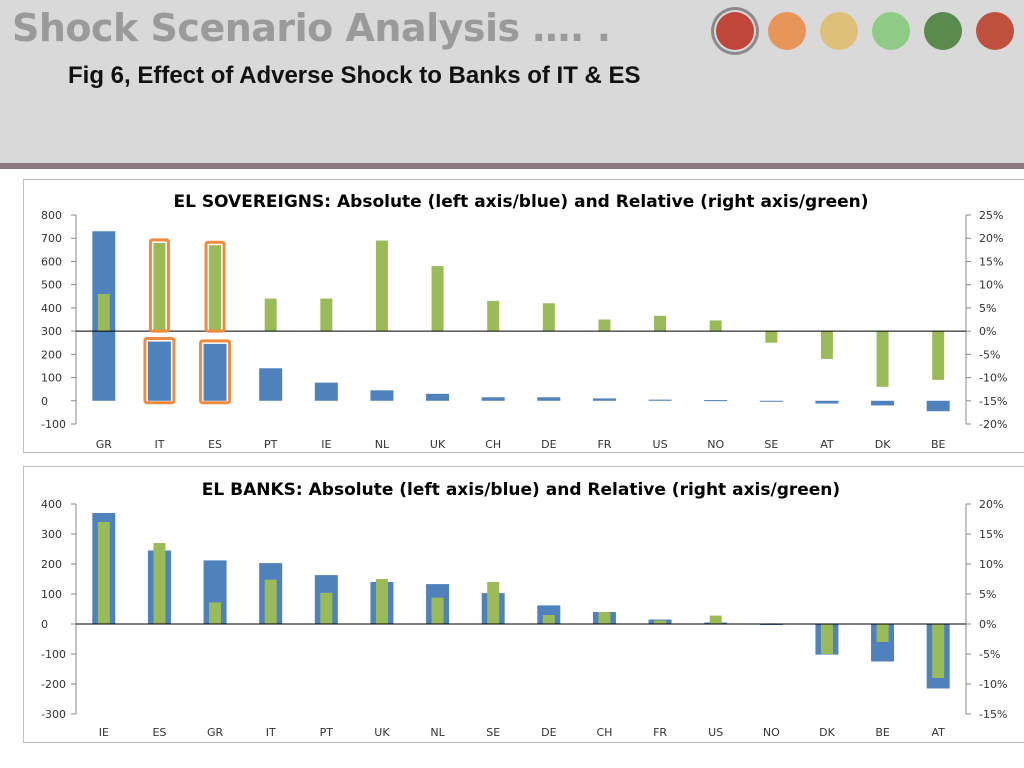 The width and height of the screenshot is (1024, 768). Describe the element at coordinates (51, 238) in the screenshot. I see `left-axis-tick-label: 700` at that location.